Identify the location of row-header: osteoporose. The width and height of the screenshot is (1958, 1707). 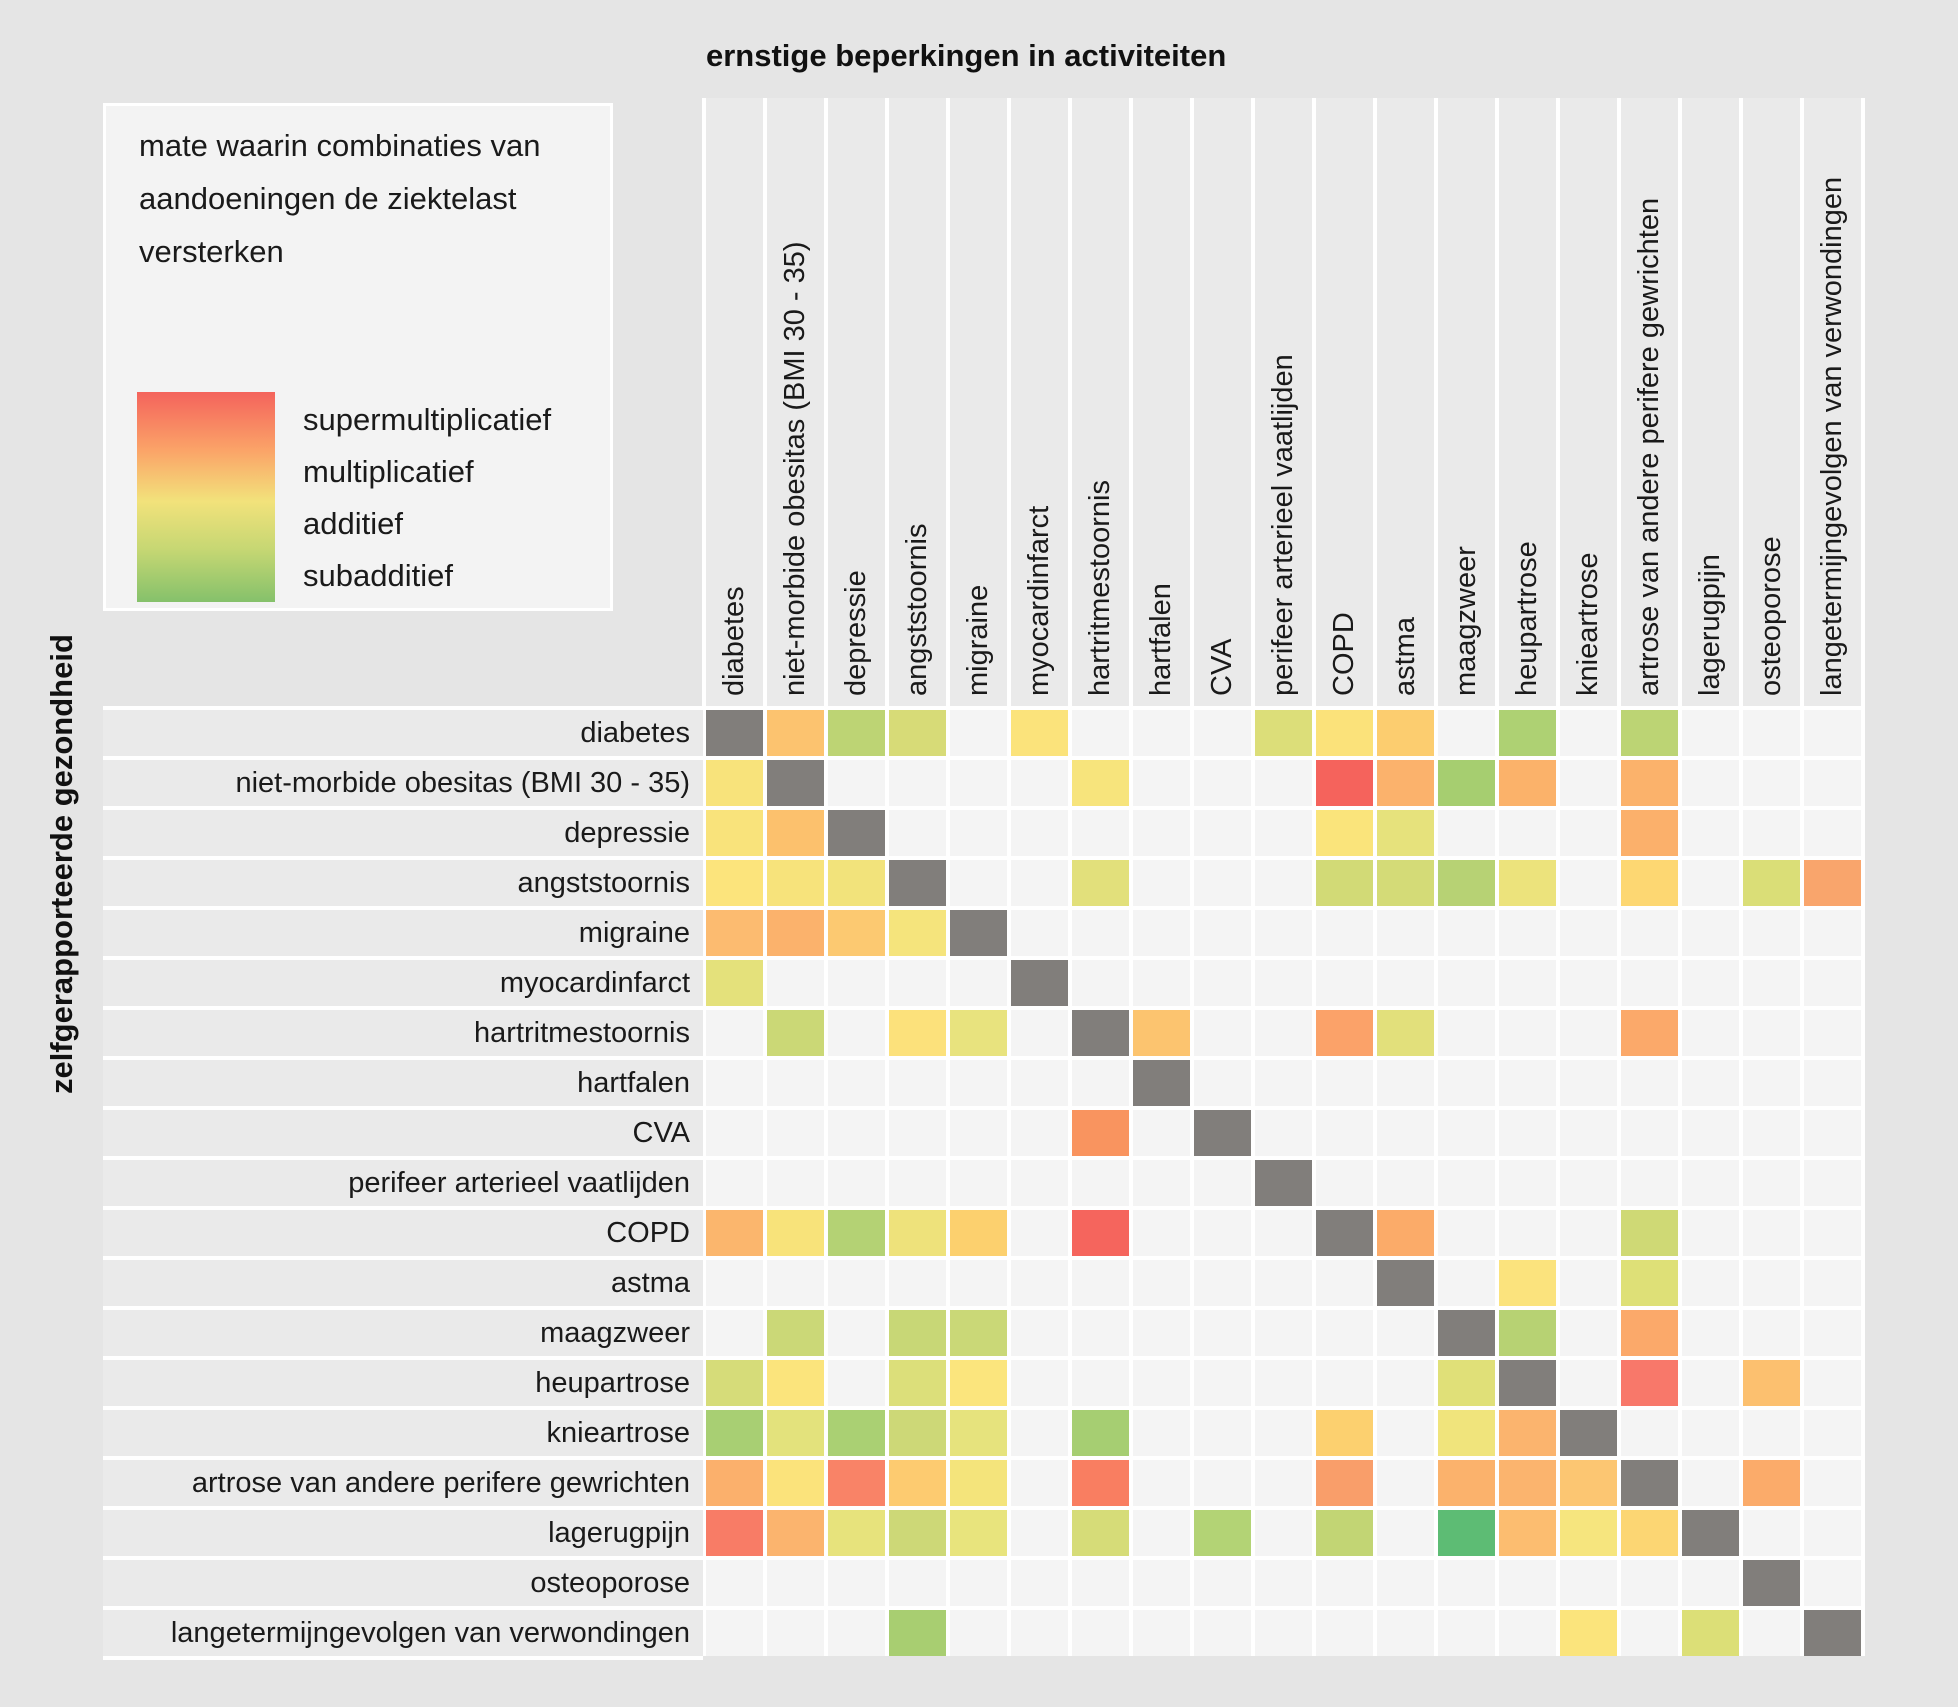
(403, 1583).